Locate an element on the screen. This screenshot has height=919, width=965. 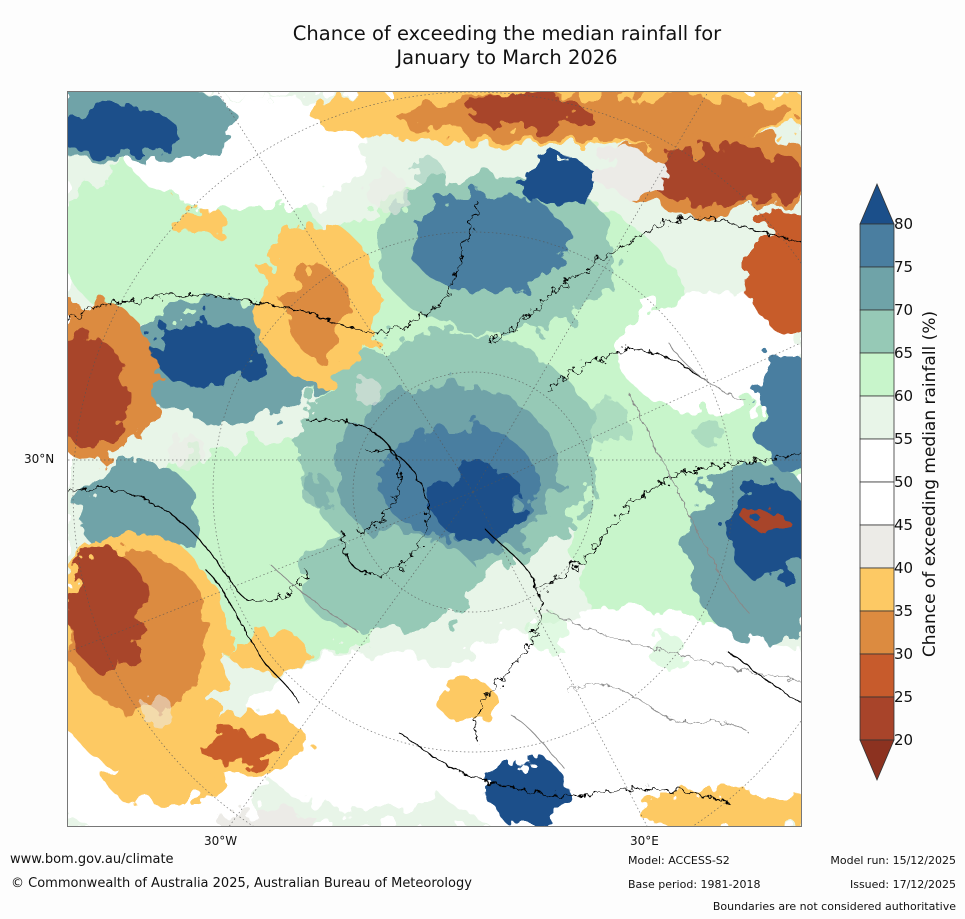
colorbar is located at coordinates (877, 482).